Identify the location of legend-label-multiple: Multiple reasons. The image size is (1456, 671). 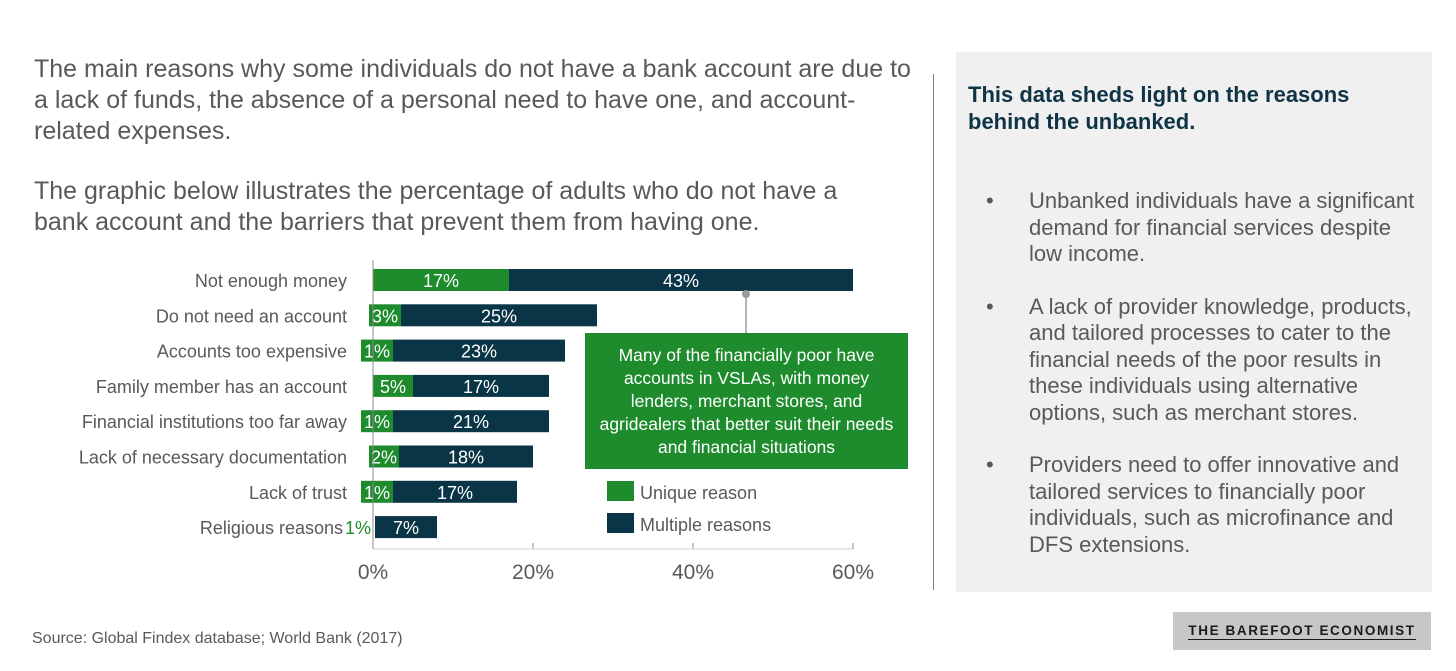
(705, 525).